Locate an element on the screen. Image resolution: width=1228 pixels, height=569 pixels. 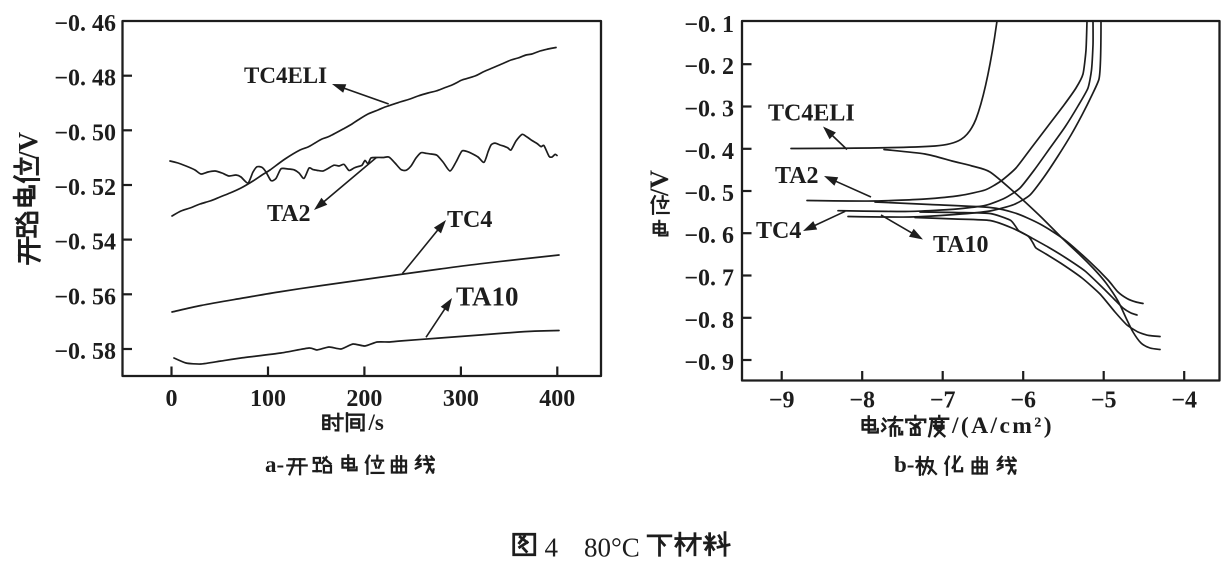
svg-text: 0 is located at coordinates (172, 399).